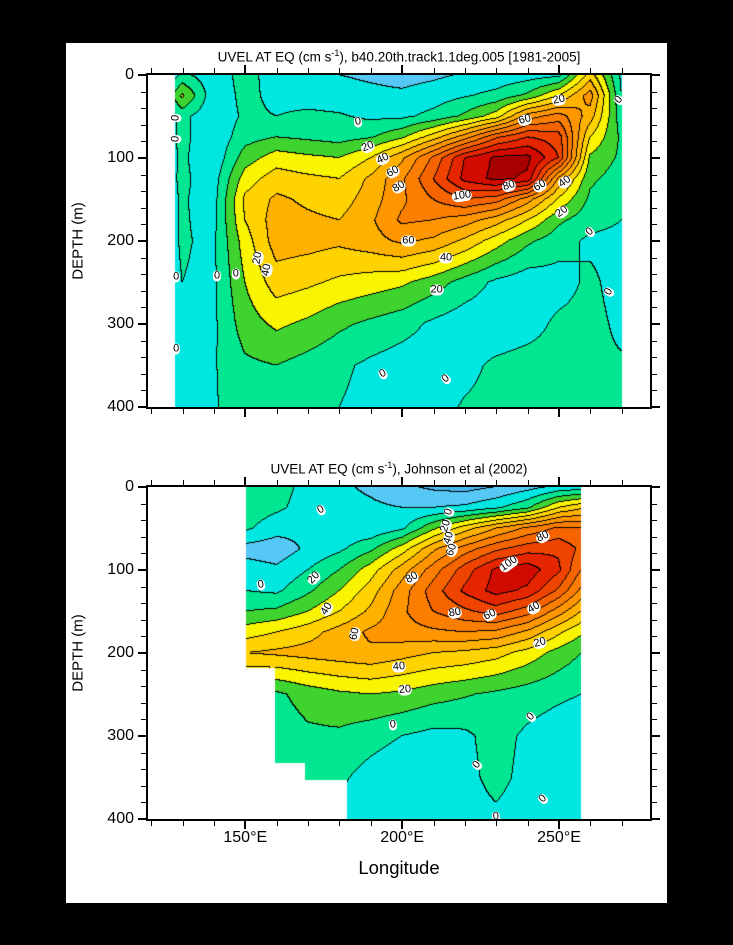  Describe the element at coordinates (245, 837) in the screenshot. I see `longitude-tick-label: 150°E` at that location.